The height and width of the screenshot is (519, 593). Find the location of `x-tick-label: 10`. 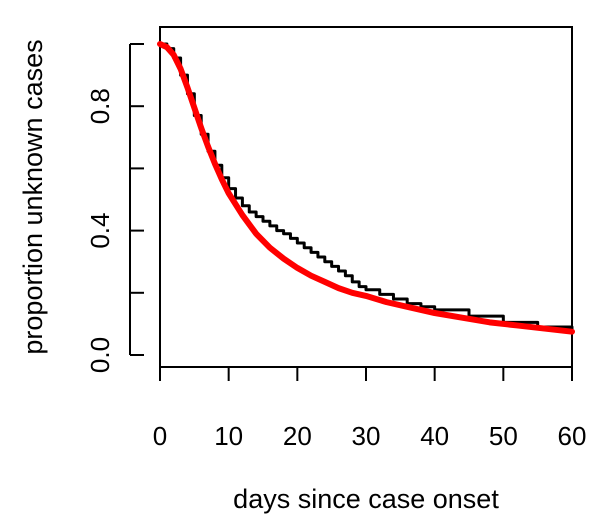

x-tick-label: 10 is located at coordinates (228, 436).